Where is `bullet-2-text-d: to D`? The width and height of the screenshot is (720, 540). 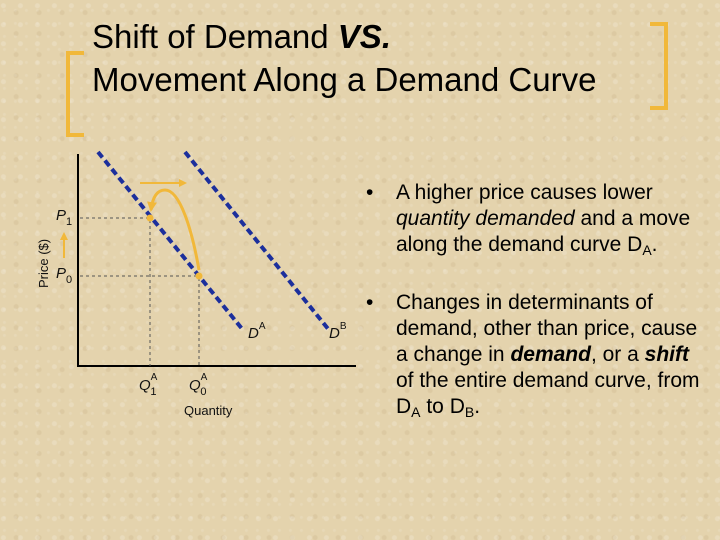
bullet-2-text-d: to D is located at coordinates (442, 406).